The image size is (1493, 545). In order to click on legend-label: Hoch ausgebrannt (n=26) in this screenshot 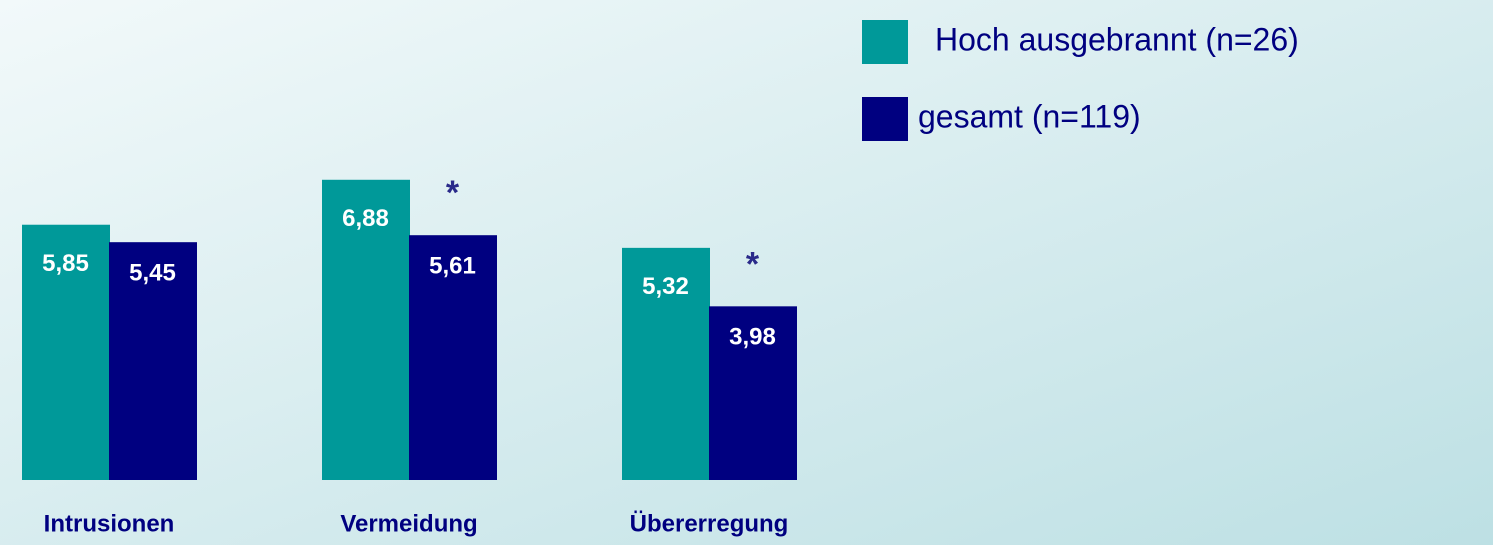, I will do `click(1117, 39)`.